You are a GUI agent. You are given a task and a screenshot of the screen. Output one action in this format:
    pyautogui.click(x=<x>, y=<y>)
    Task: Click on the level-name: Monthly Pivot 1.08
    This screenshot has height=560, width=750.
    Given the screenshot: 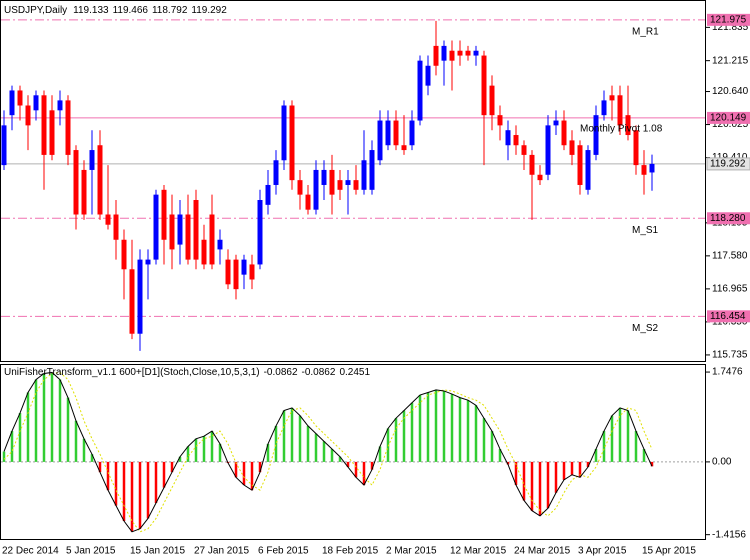 What is the action you would take?
    pyautogui.click(x=621, y=129)
    